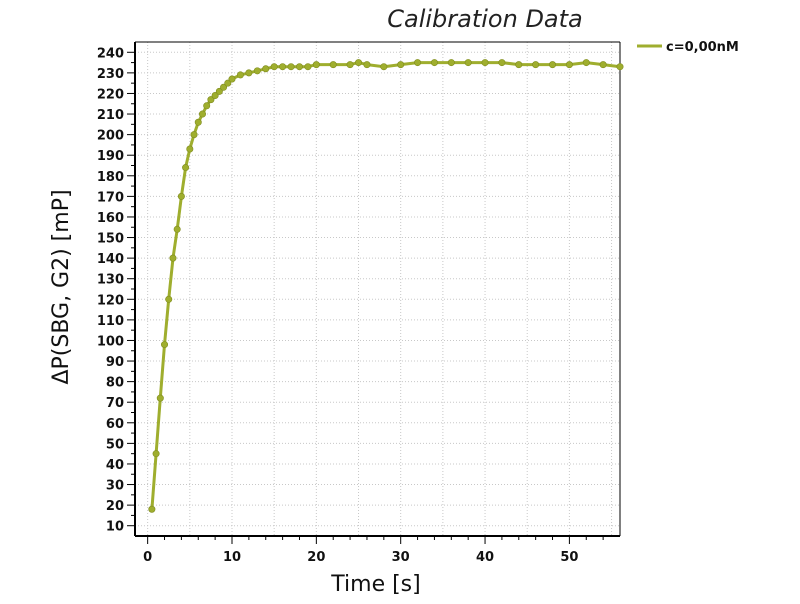 This screenshot has height=604, width=800. I want to click on y-tick-label: 30, so click(115, 486).